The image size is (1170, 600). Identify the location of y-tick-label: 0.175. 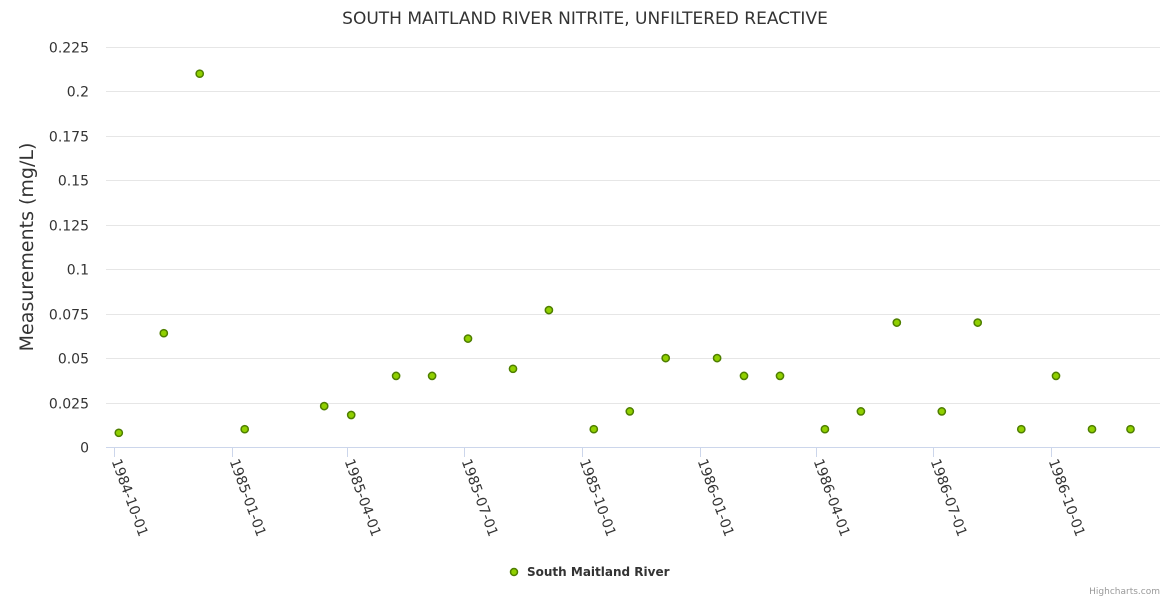
(69, 138).